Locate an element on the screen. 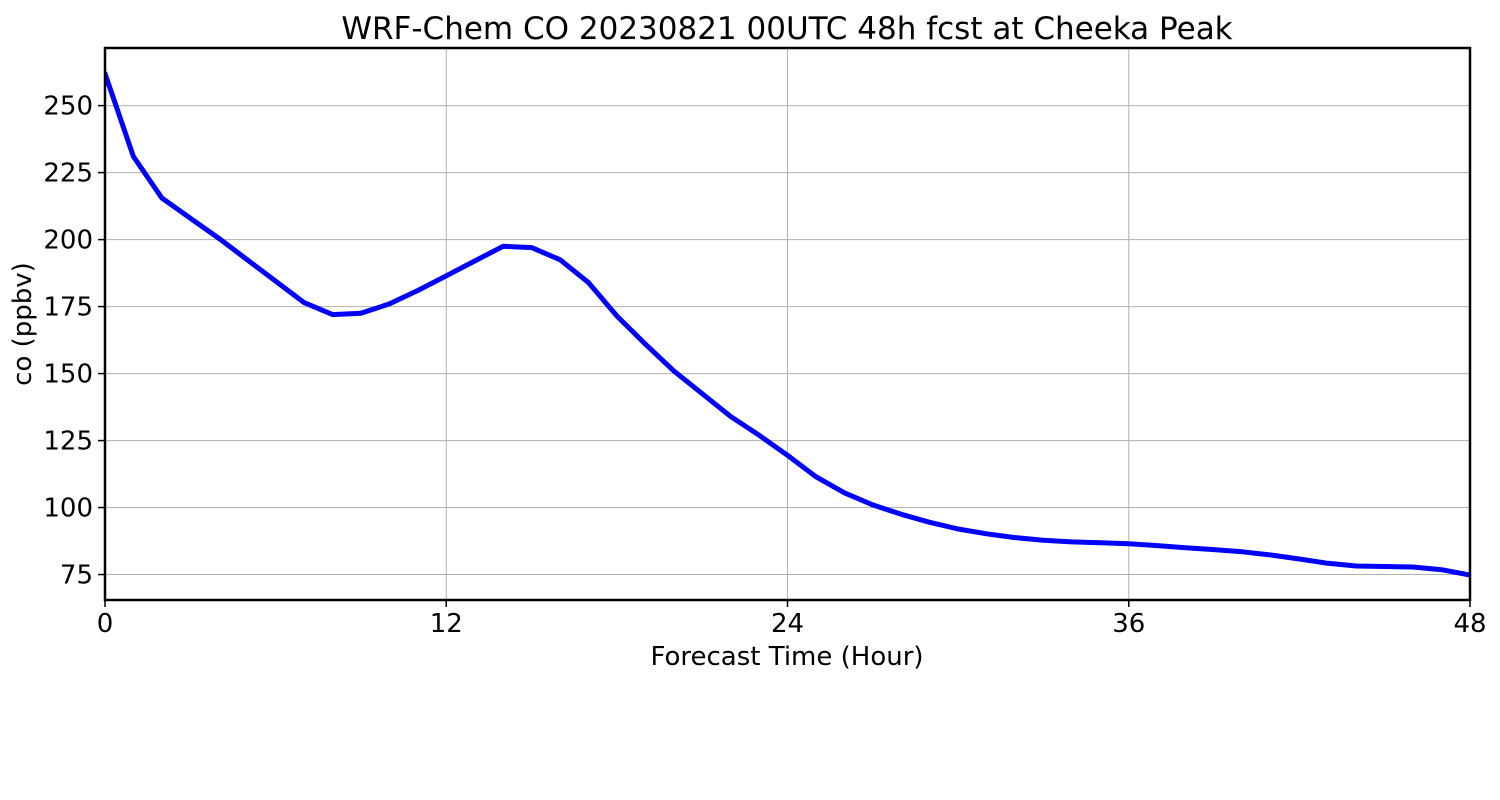 This screenshot has height=800, width=1500. y-tick-label: 250 is located at coordinates (68, 107).